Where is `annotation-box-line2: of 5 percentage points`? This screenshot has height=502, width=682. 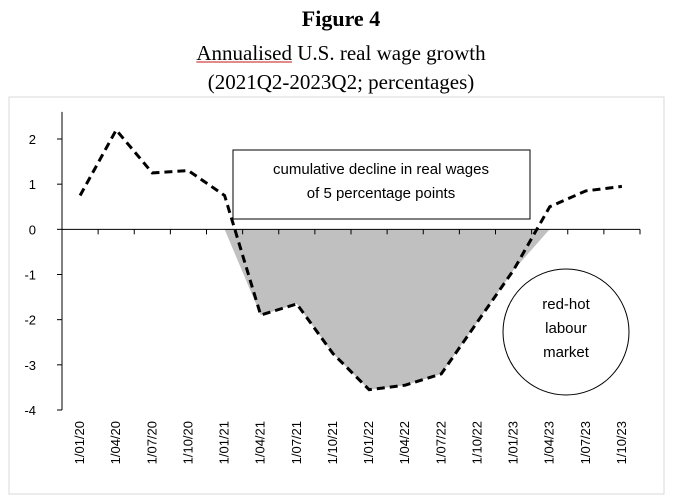 annotation-box-line2: of 5 percentage points is located at coordinates (381, 193).